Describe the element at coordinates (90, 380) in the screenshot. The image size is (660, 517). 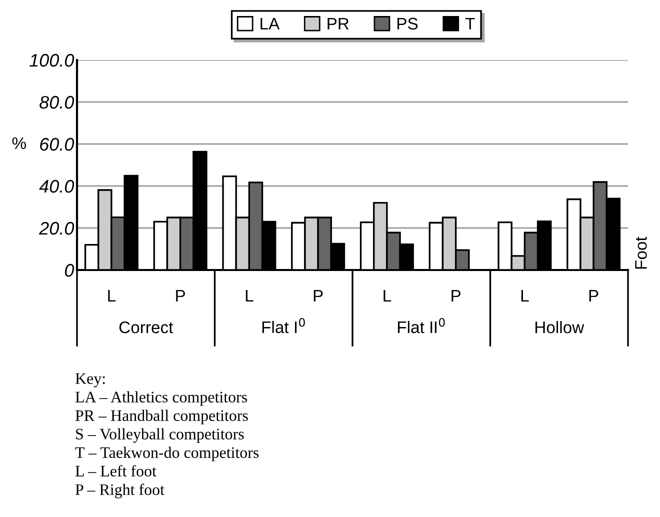
I see `text: Key:` at that location.